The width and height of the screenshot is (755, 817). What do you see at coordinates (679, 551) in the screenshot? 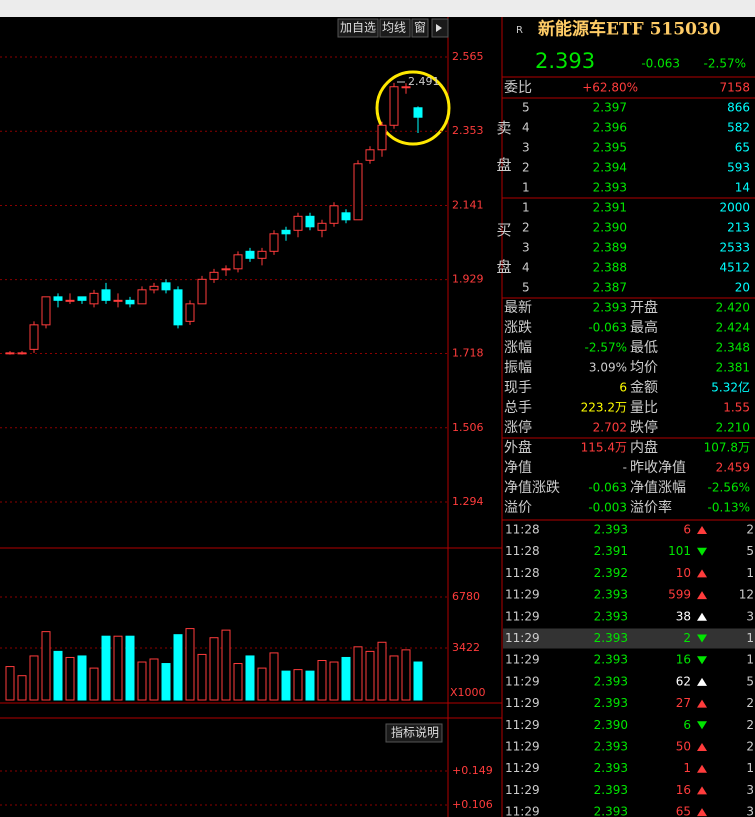
I see `trade-volume: 101` at bounding box center [679, 551].